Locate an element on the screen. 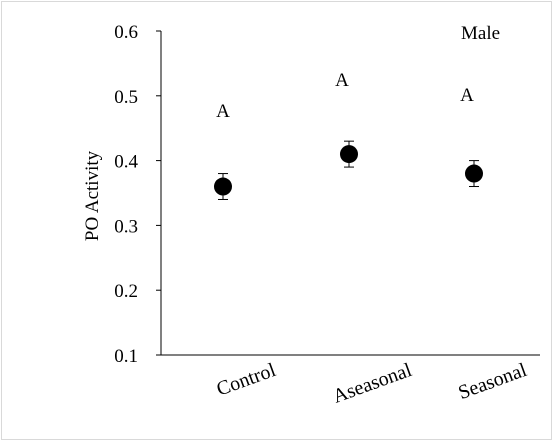 Image resolution: width=555 pixels, height=443 pixels. data-marks is located at coordinates (348, 170).